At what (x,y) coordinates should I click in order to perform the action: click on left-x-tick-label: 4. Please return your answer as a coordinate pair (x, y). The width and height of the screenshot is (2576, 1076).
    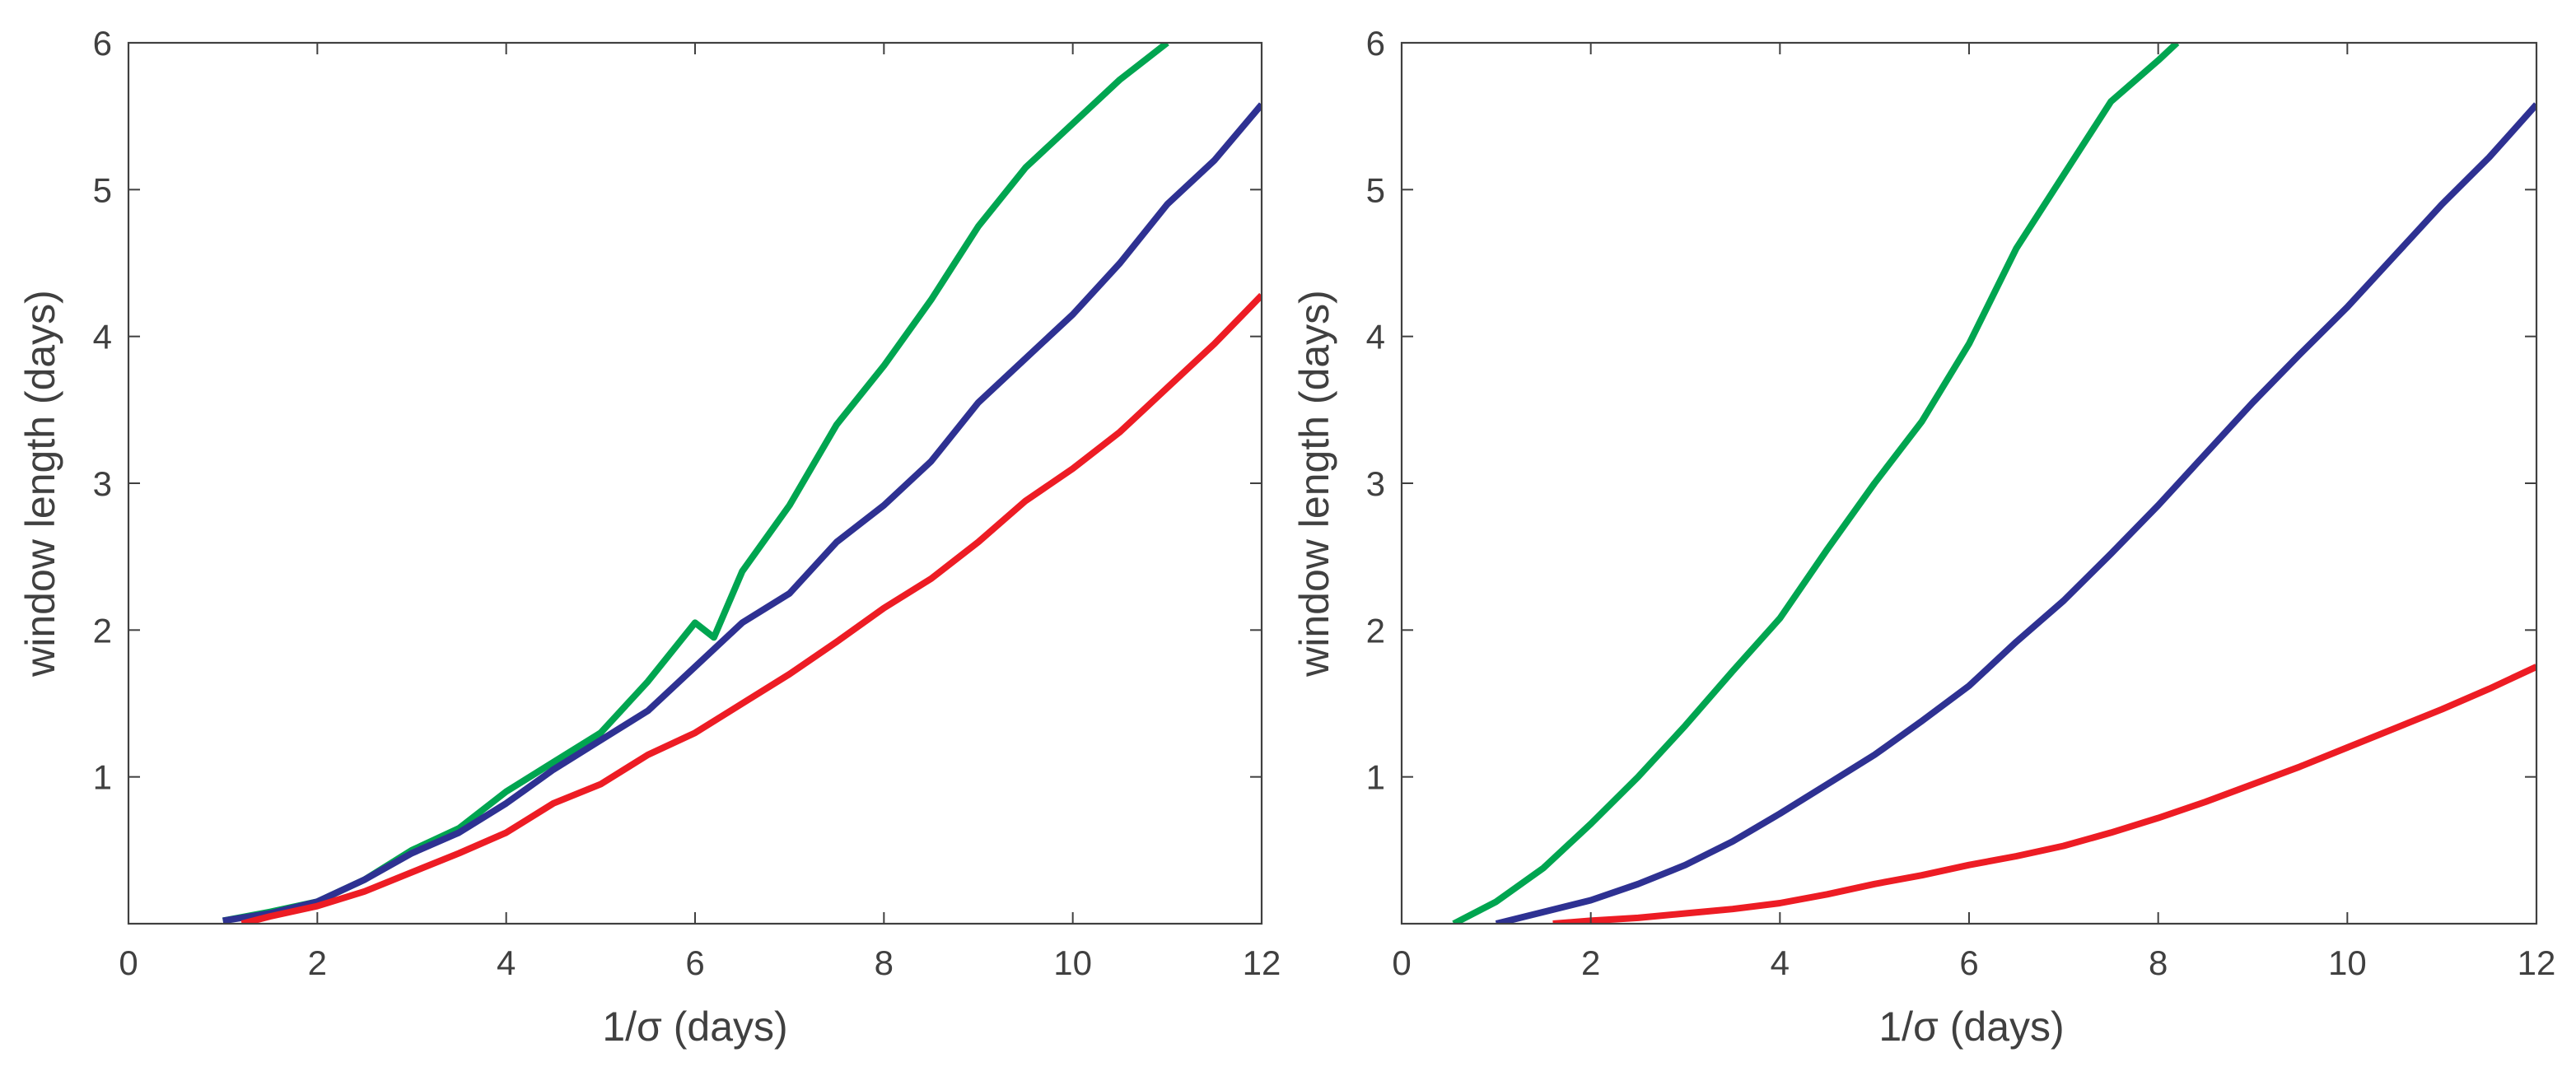
    Looking at the image, I should click on (506, 962).